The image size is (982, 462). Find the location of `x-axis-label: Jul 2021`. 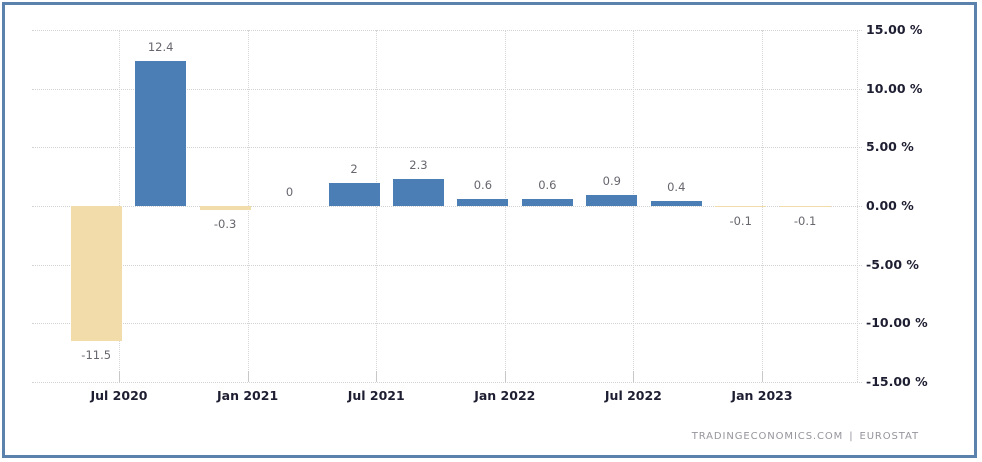

x-axis-label: Jul 2021 is located at coordinates (376, 395).